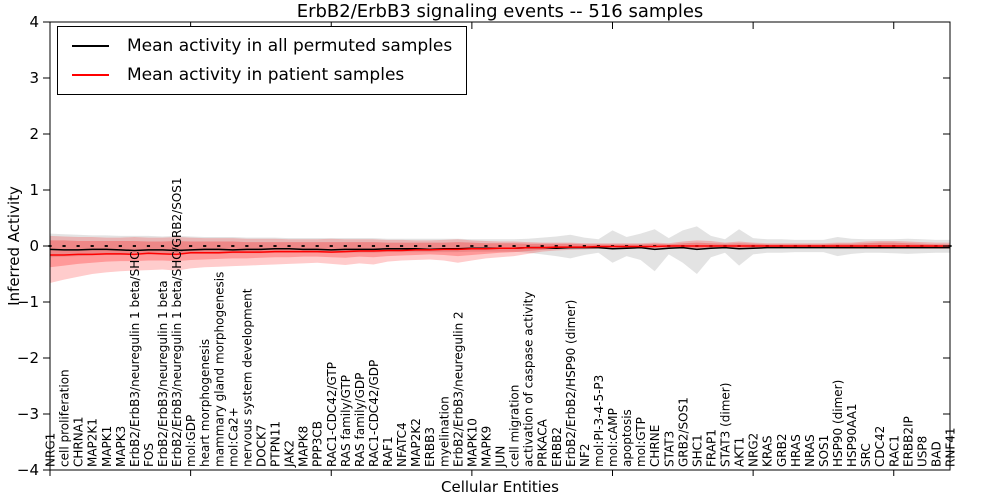 The image size is (1000, 504). I want to click on x-tick-label: BAD, so click(936, 454).